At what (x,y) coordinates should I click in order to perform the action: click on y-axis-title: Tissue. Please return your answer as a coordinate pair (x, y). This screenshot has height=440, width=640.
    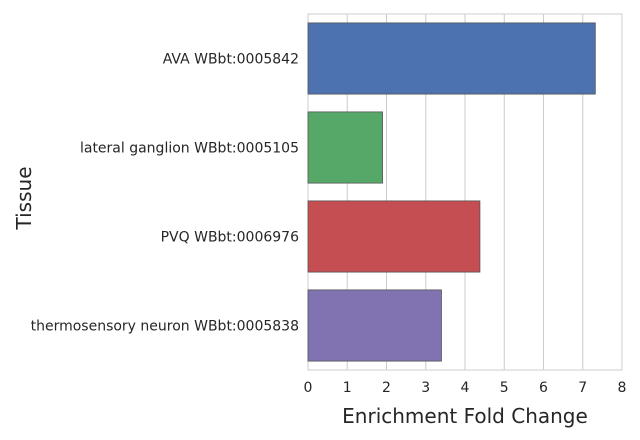
    Looking at the image, I should click on (24, 199).